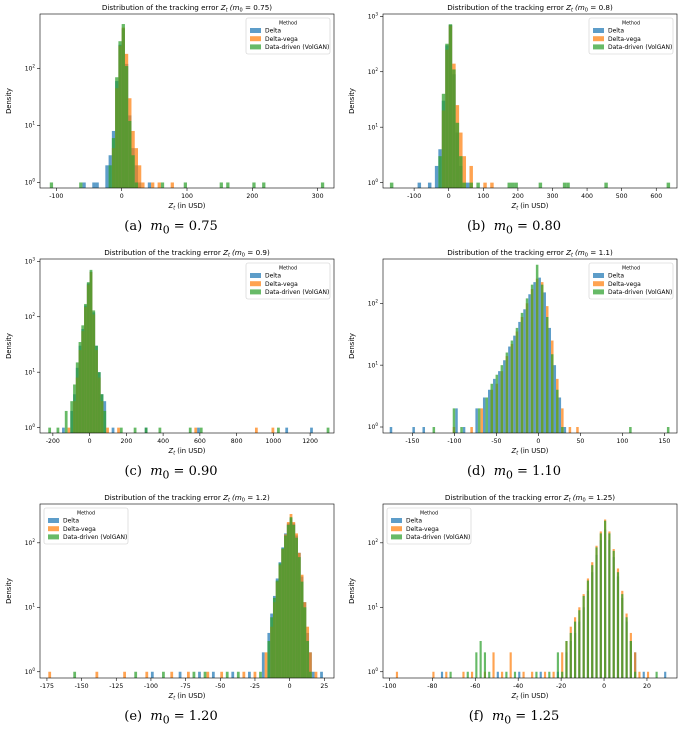  What do you see at coordinates (412, 441) in the screenshot?
I see `x-tick-label: -150` at bounding box center [412, 441].